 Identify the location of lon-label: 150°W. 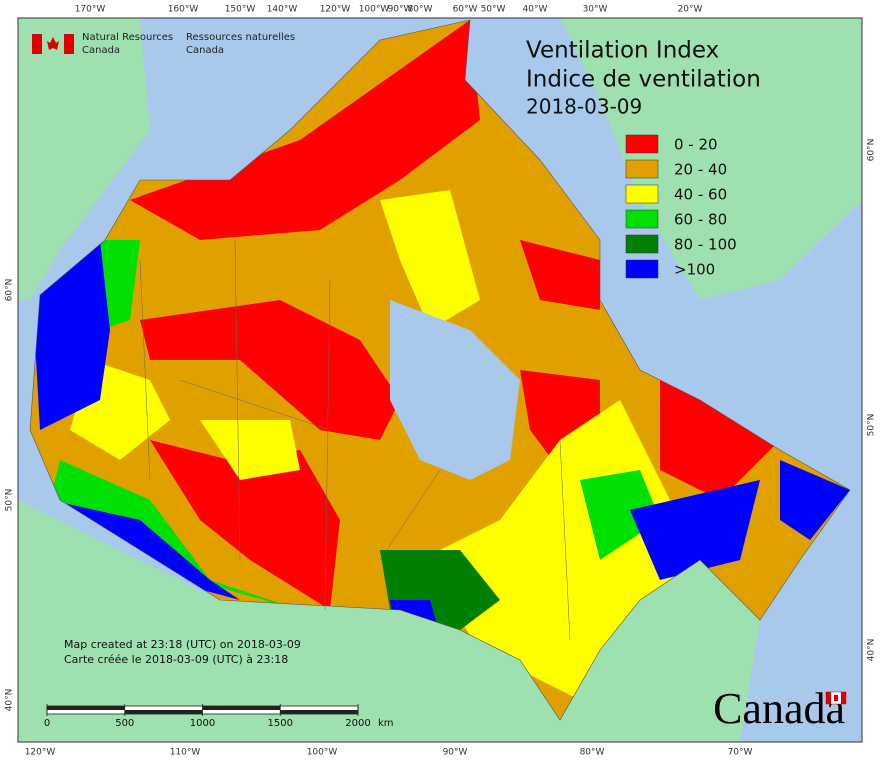
(240, 10).